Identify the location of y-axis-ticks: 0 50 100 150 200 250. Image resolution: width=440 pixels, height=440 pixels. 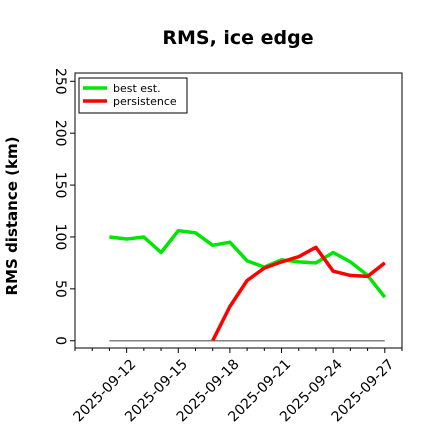
(63, 206).